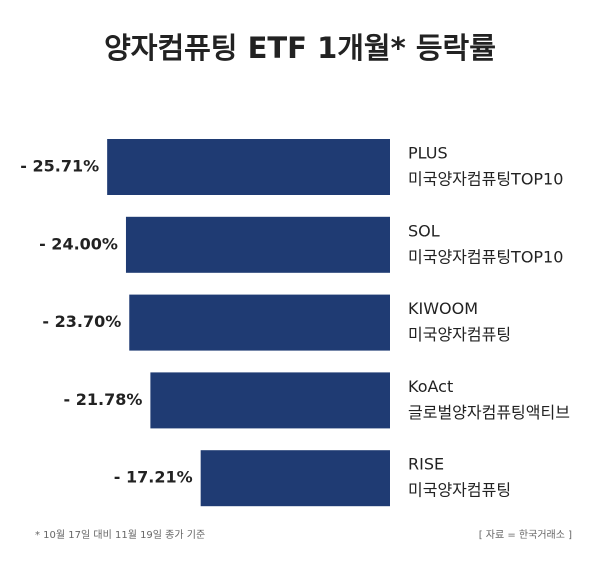  I want to click on category-label: KIWOOM, so click(443, 308).